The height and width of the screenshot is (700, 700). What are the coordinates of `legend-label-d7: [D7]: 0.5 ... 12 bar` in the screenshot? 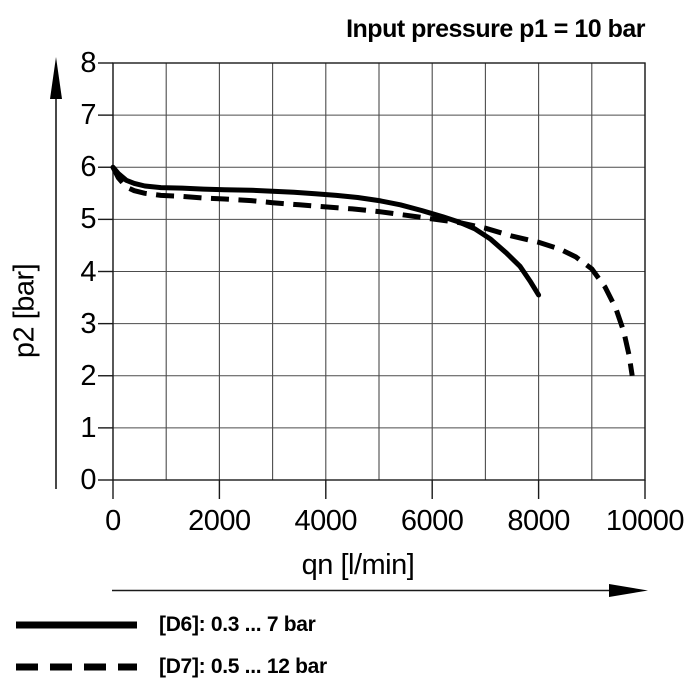 It's located at (243, 666).